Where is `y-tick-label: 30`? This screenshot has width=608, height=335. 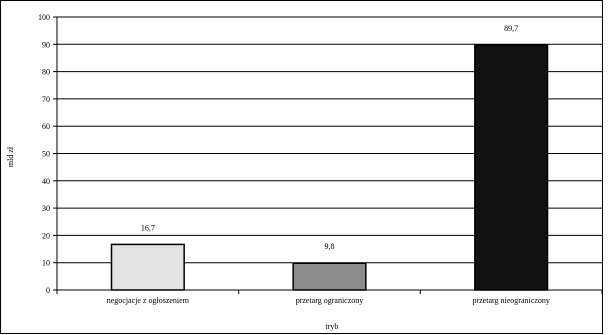 y-tick-label: 30 is located at coordinates (46, 208).